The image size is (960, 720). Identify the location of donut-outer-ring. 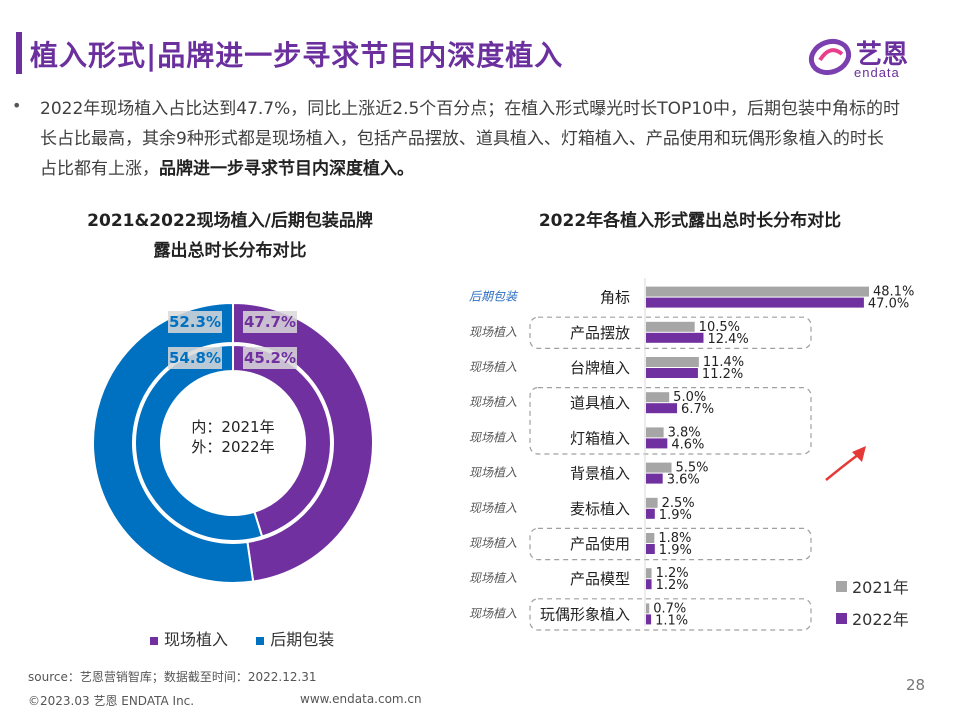
(233, 442).